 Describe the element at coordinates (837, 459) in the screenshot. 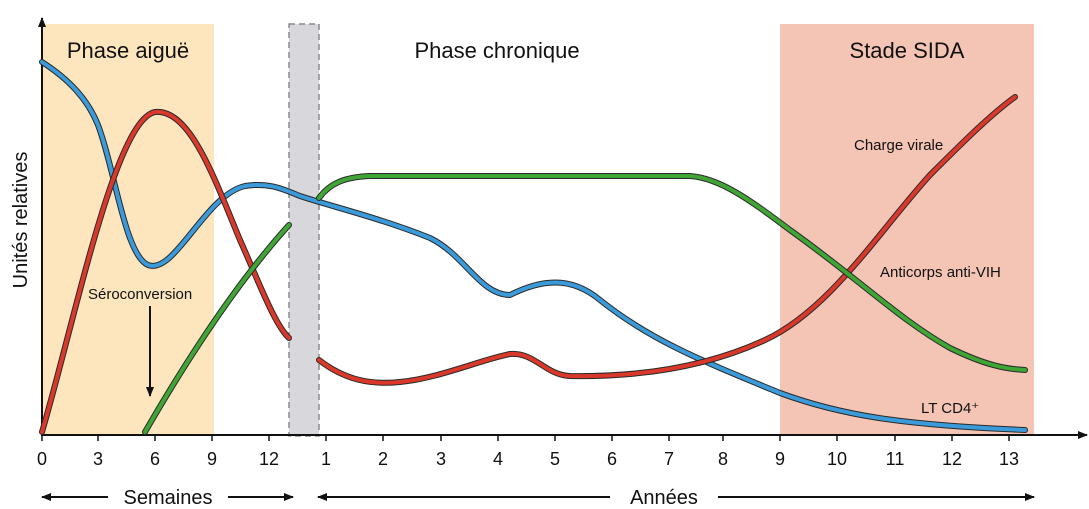

I see `x-tick-label: 10` at that location.